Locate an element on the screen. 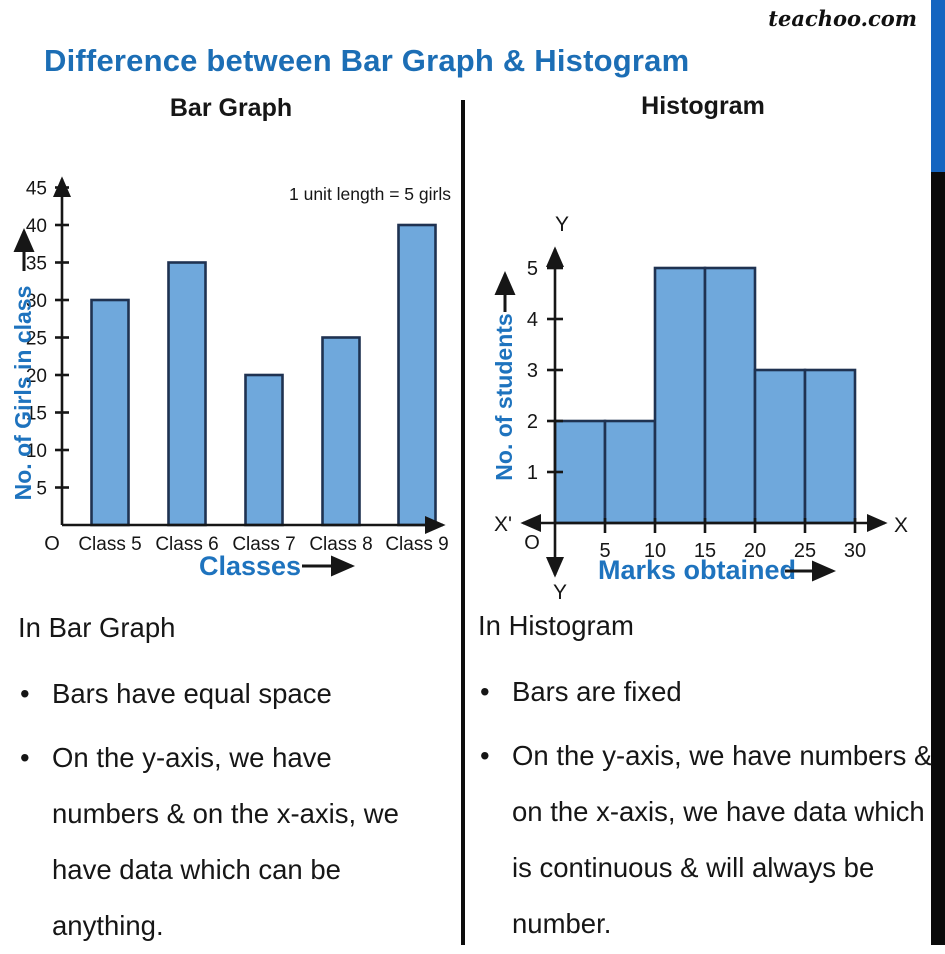 The width and height of the screenshot is (945, 954). y-tick-label: 15 is located at coordinates (36, 414).